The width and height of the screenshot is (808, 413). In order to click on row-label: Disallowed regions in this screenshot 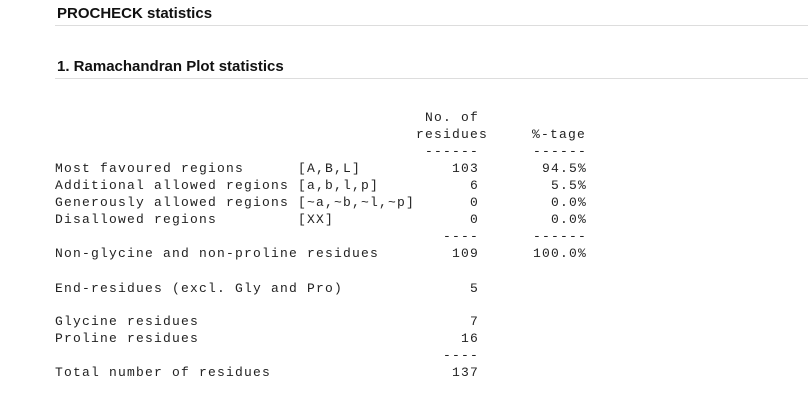, I will do `click(136, 219)`.